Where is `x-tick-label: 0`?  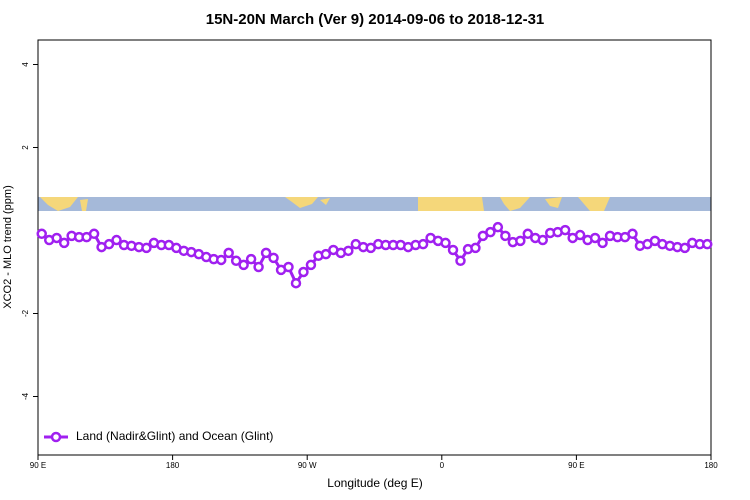
x-tick-label: 0 is located at coordinates (442, 465).